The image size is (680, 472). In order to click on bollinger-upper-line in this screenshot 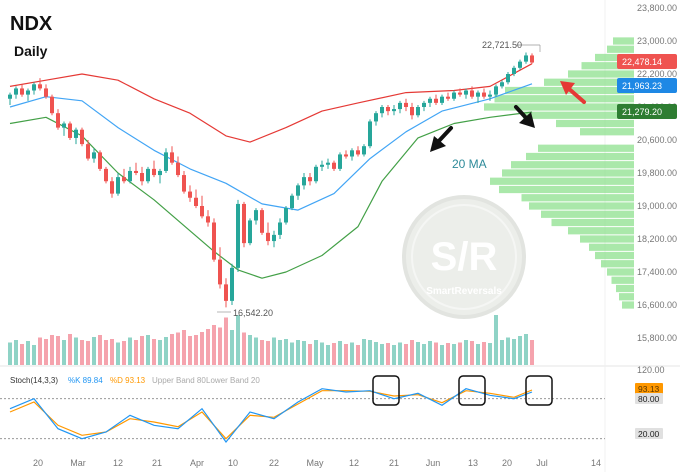, I will do `click(271, 103)`.